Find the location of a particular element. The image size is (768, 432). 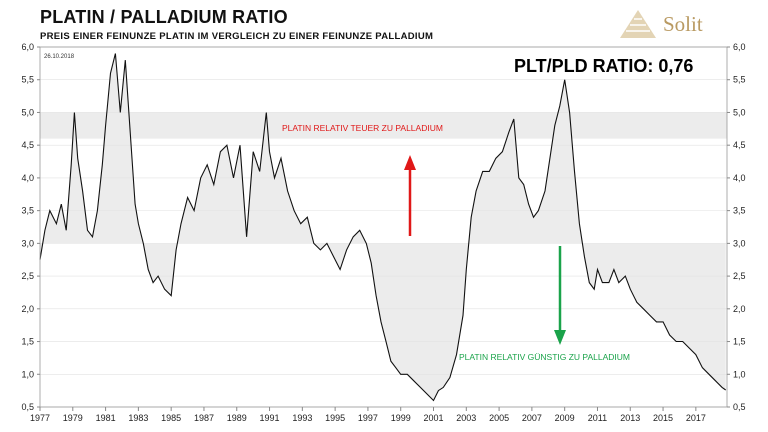

y-tick-label-left: 5,5 is located at coordinates (27, 80).